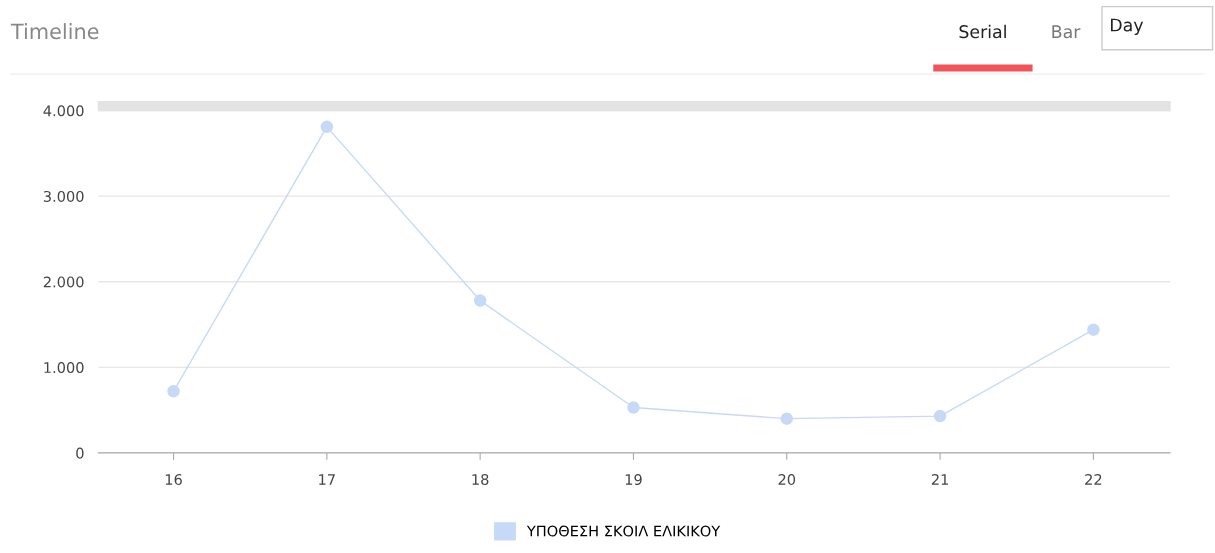 The width and height of the screenshot is (1215, 553). Describe the element at coordinates (63, 282) in the screenshot. I see `y-tick-label: 2.000` at that location.